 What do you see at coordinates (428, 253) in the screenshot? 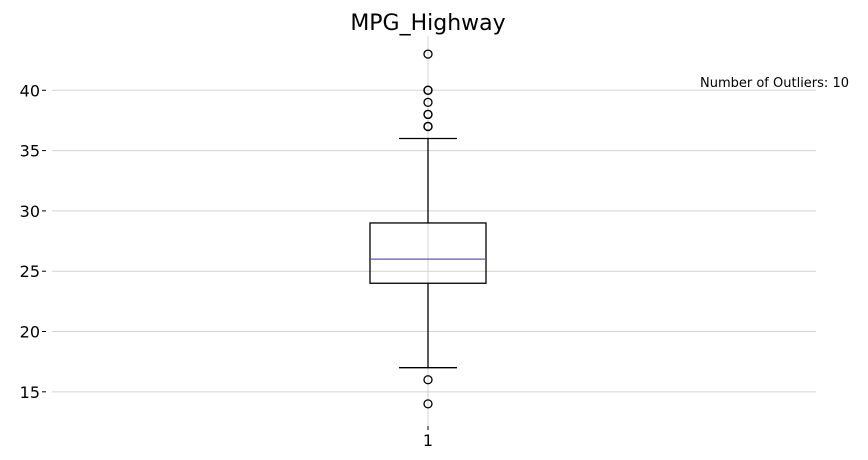
I see `iqr-box` at bounding box center [428, 253].